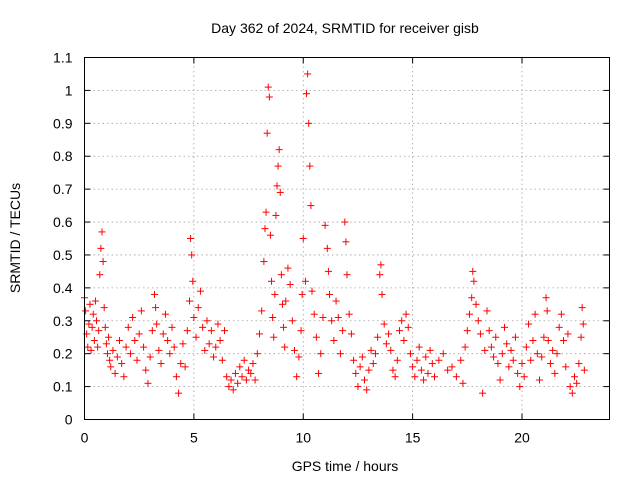 The width and height of the screenshot is (640, 480). What do you see at coordinates (63, 58) in the screenshot?
I see `y-tick-label: 1.1` at bounding box center [63, 58].